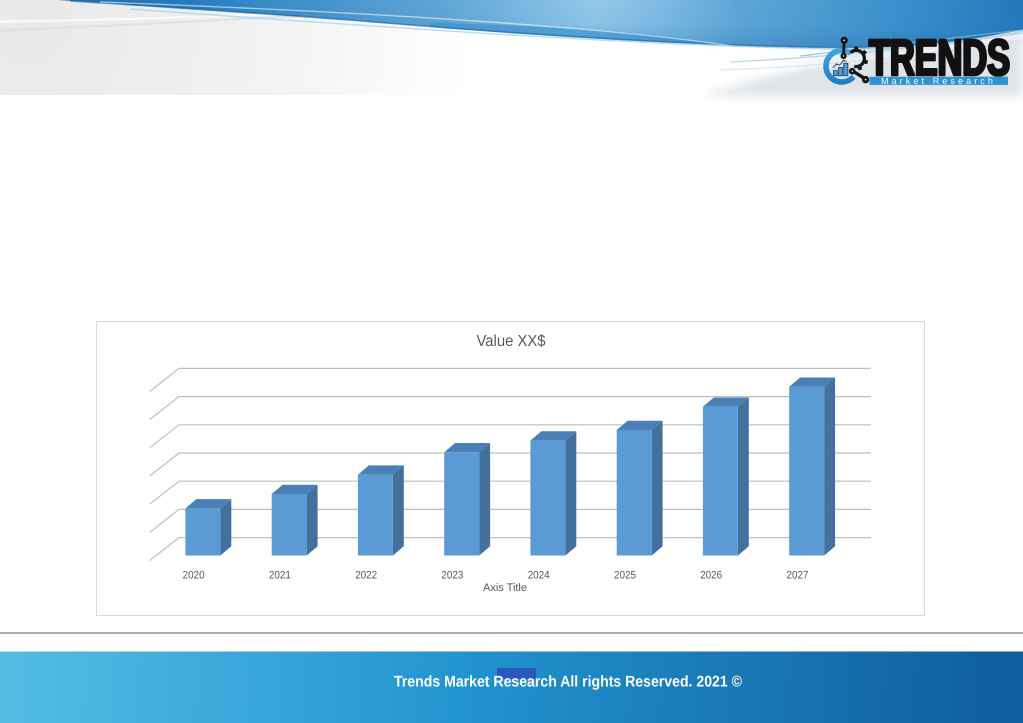 This screenshot has width=1023, height=723. What do you see at coordinates (194, 576) in the screenshot?
I see `svg-text: 2020` at bounding box center [194, 576].